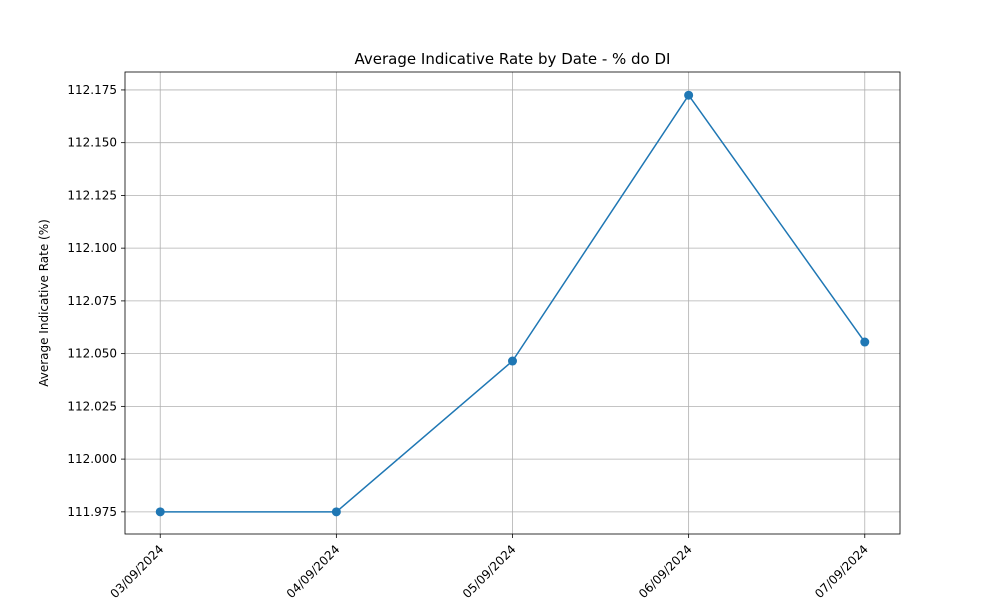 Image resolution: width=1000 pixels, height=600 pixels. Describe the element at coordinates (92, 90) in the screenshot. I see `y-tick-label: 112.175` at that location.